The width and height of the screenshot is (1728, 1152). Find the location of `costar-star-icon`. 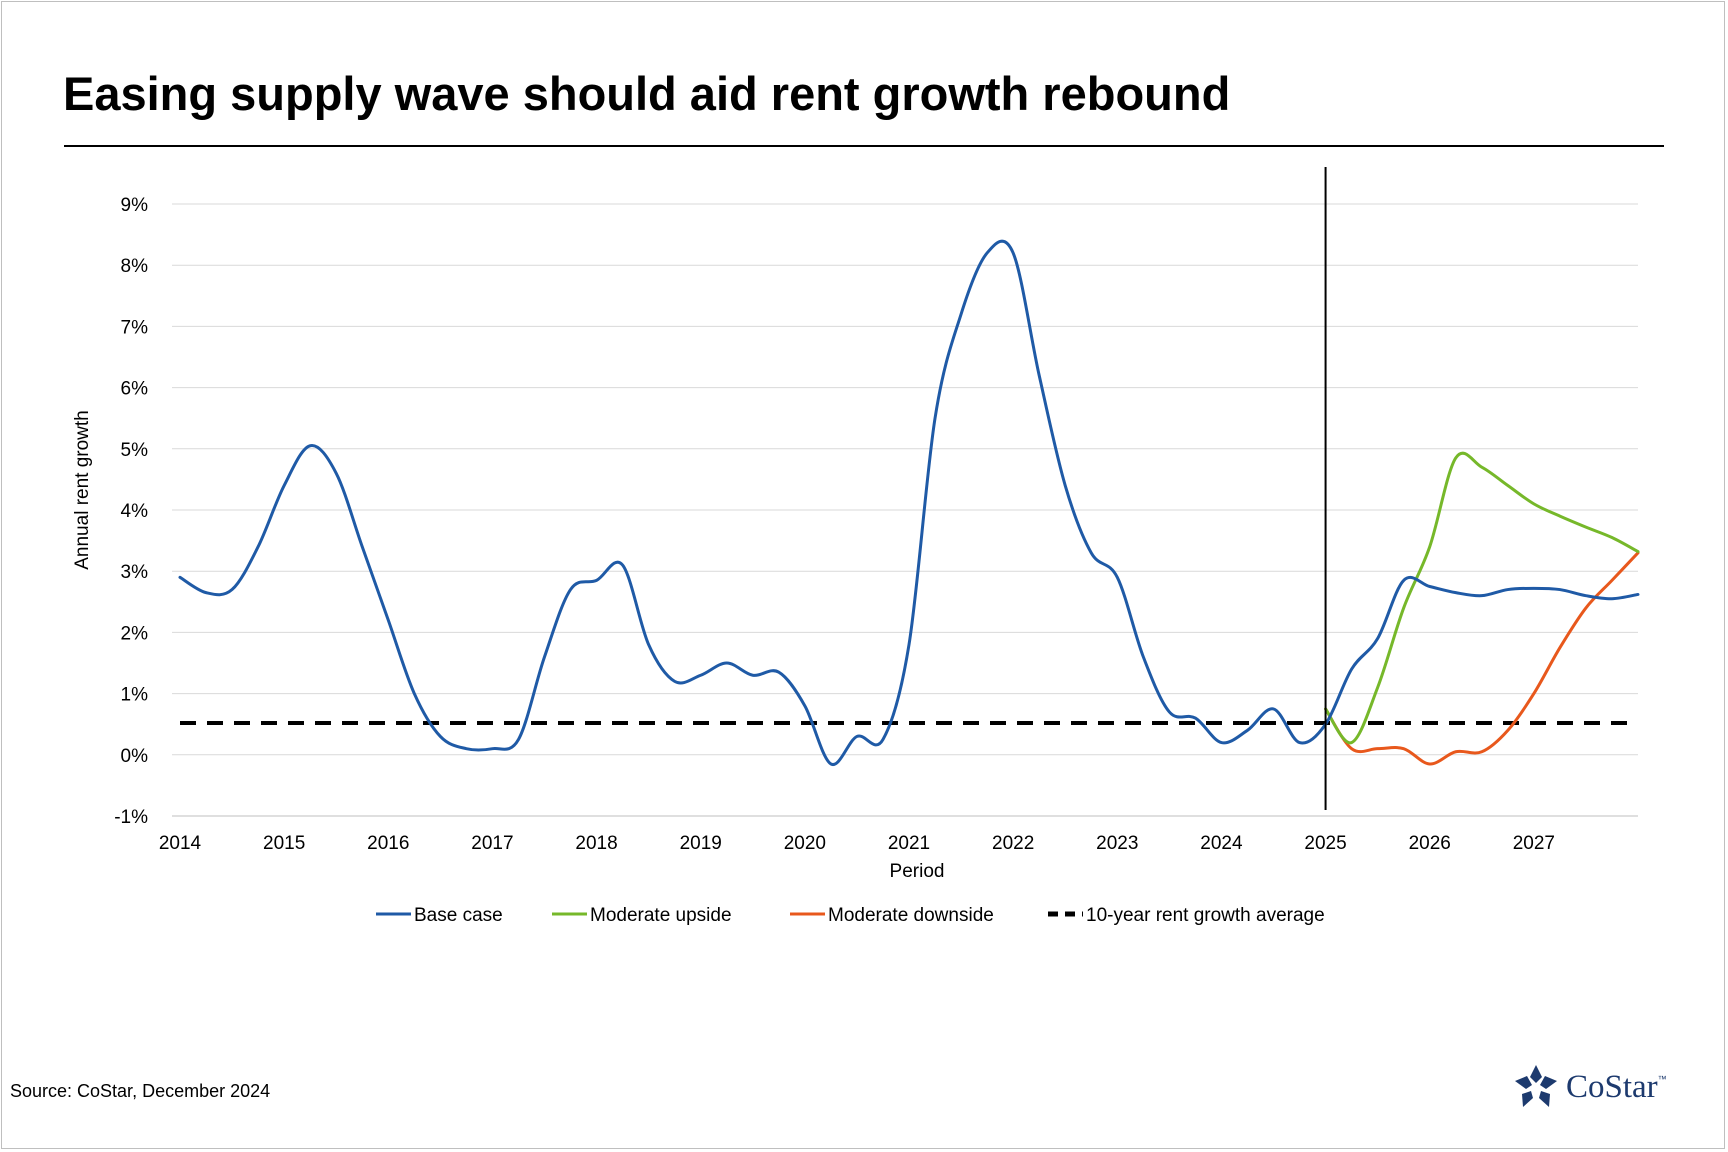

costar-star-icon is located at coordinates (1536, 1086).